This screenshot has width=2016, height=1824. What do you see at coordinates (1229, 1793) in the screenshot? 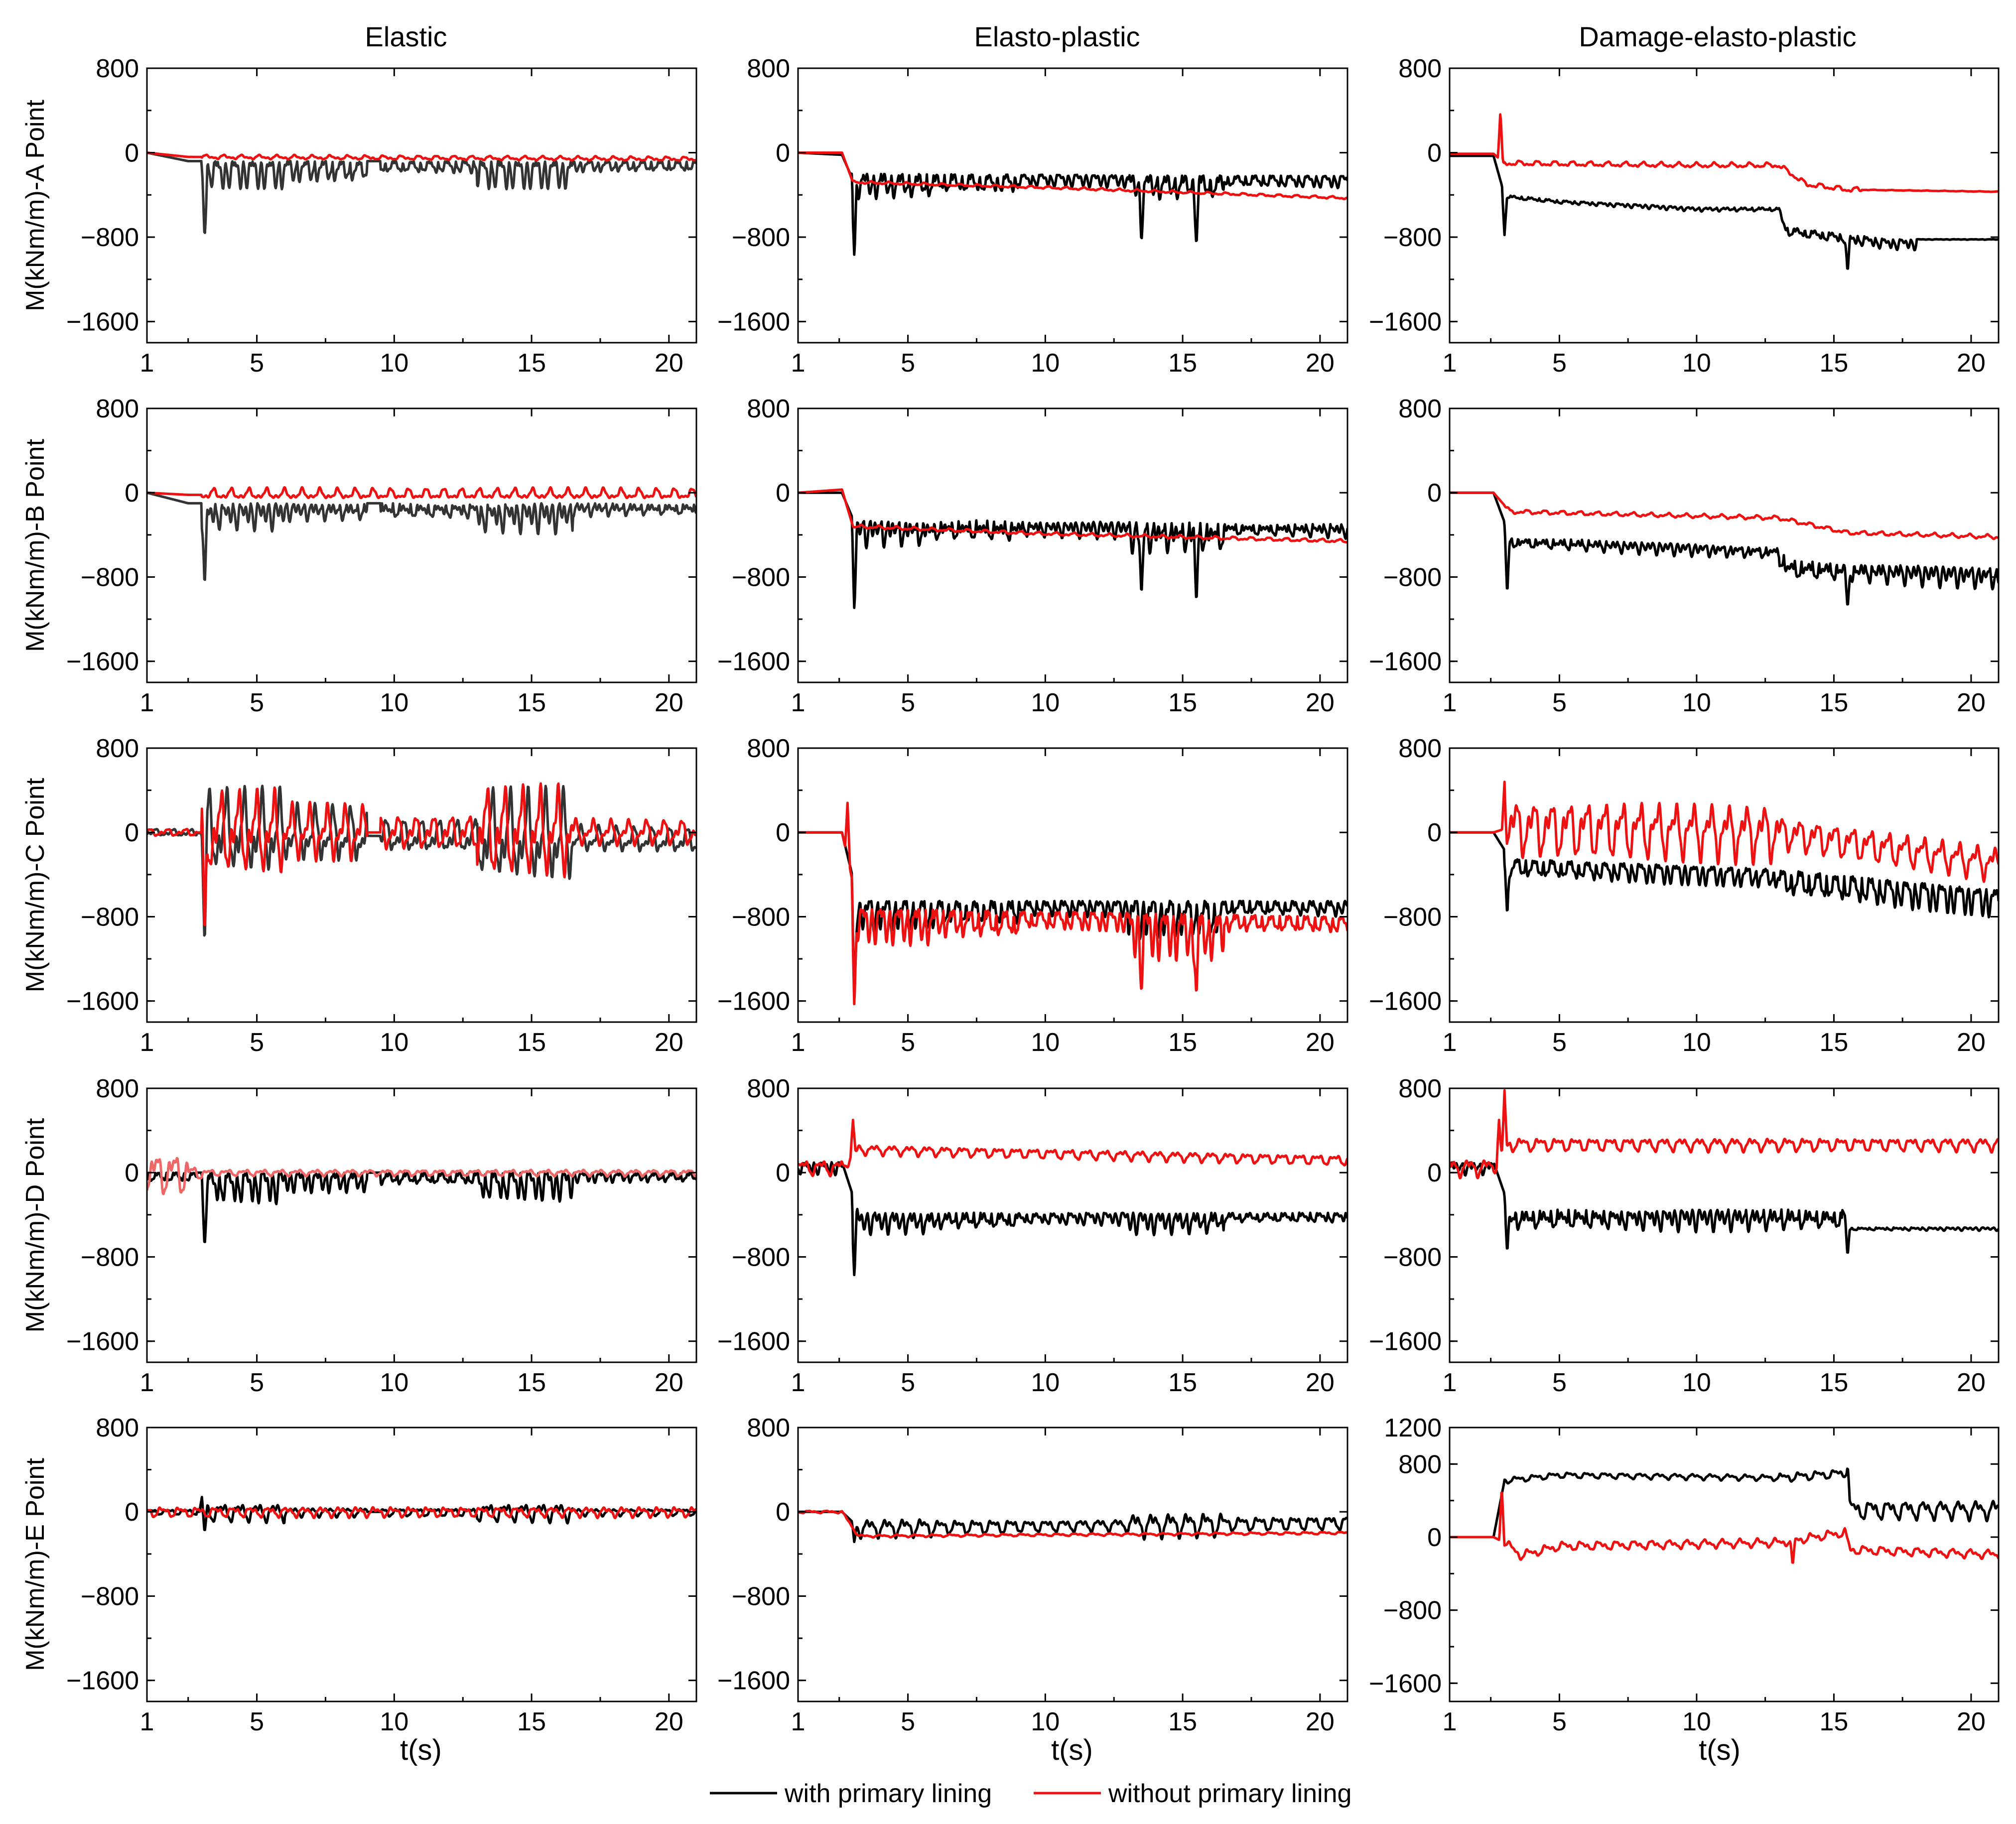
I see `legend-label-without-primary-lining: without primary lining` at bounding box center [1229, 1793].